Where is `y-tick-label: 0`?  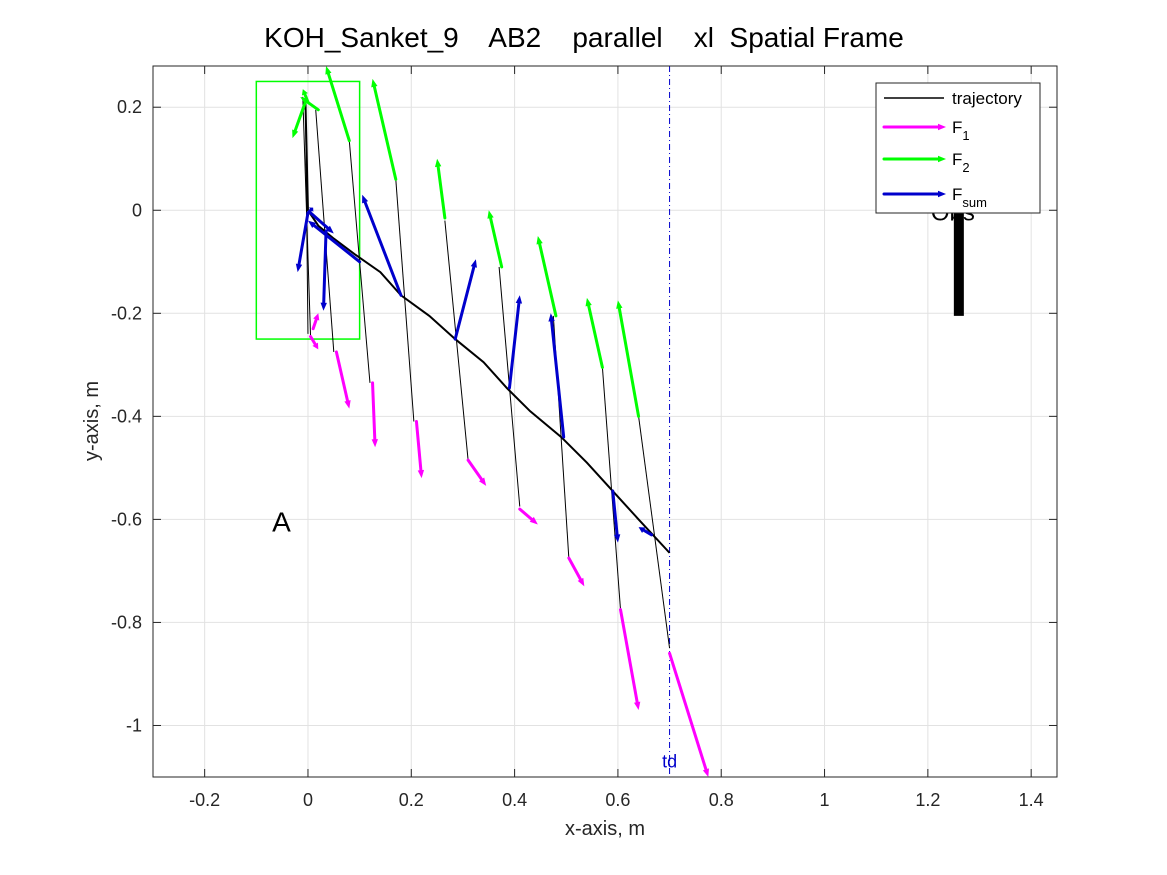 y-tick-label: 0 is located at coordinates (137, 210).